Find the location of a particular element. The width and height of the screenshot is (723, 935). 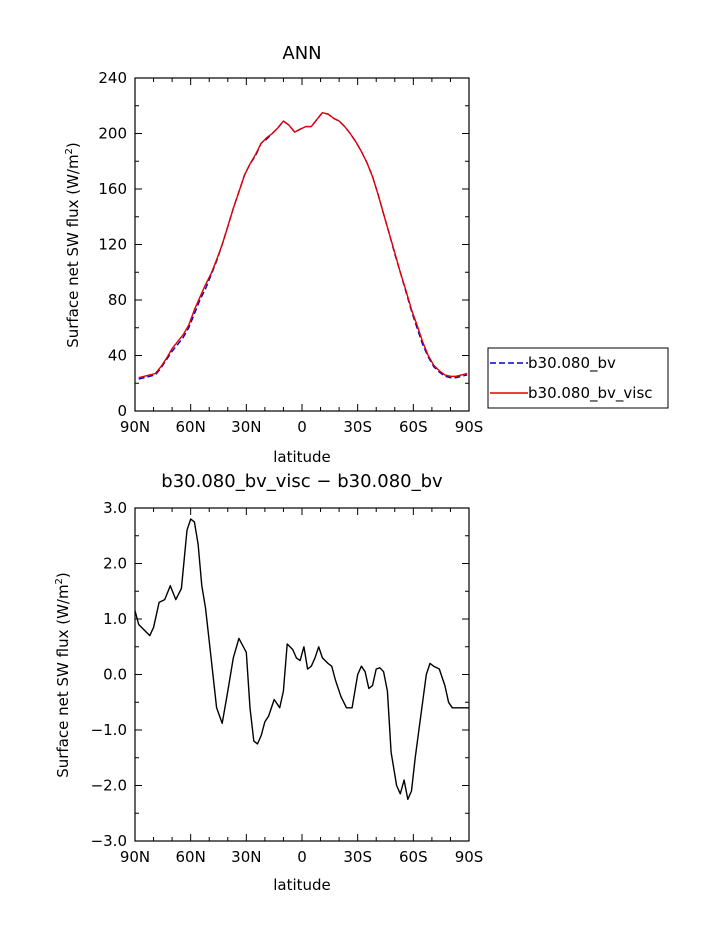

bottom-y-axis-label: Surface net SW flux (W/m2) is located at coordinates (63, 675).